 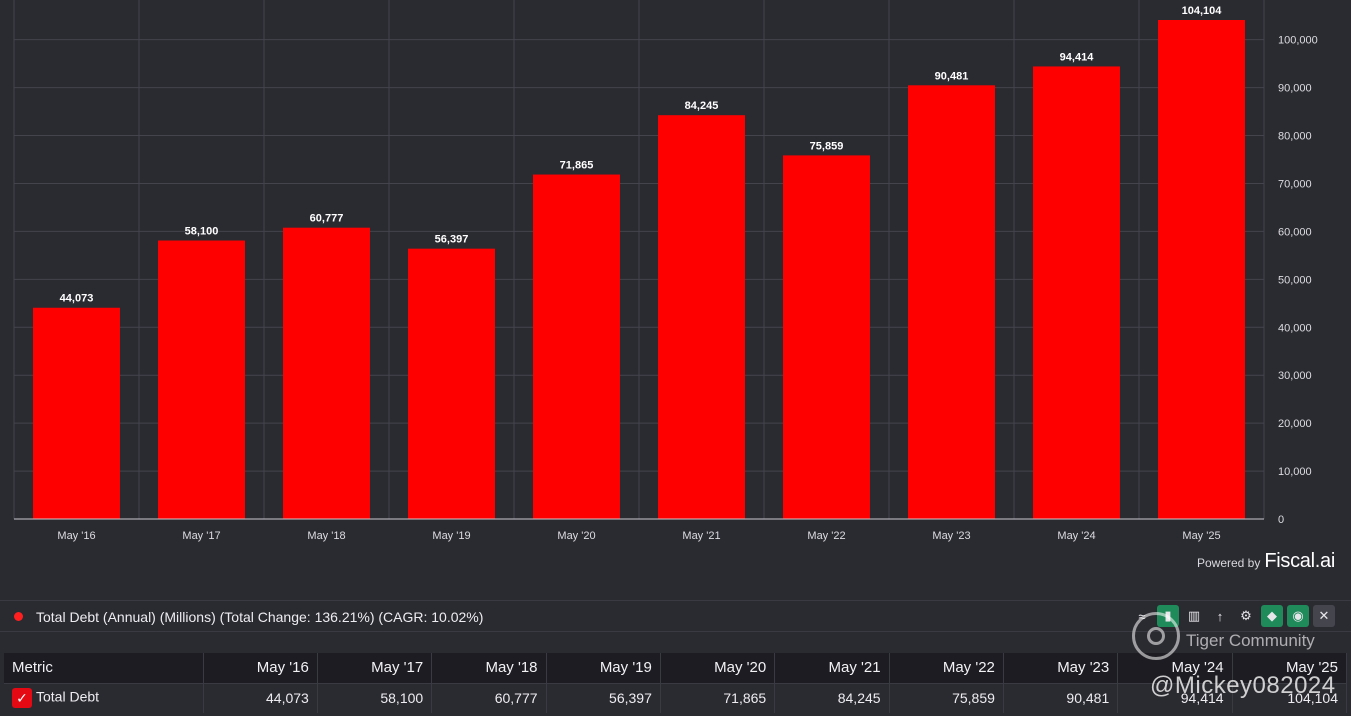 What do you see at coordinates (1295, 472) in the screenshot?
I see `y-tick-label: 10,000` at bounding box center [1295, 472].